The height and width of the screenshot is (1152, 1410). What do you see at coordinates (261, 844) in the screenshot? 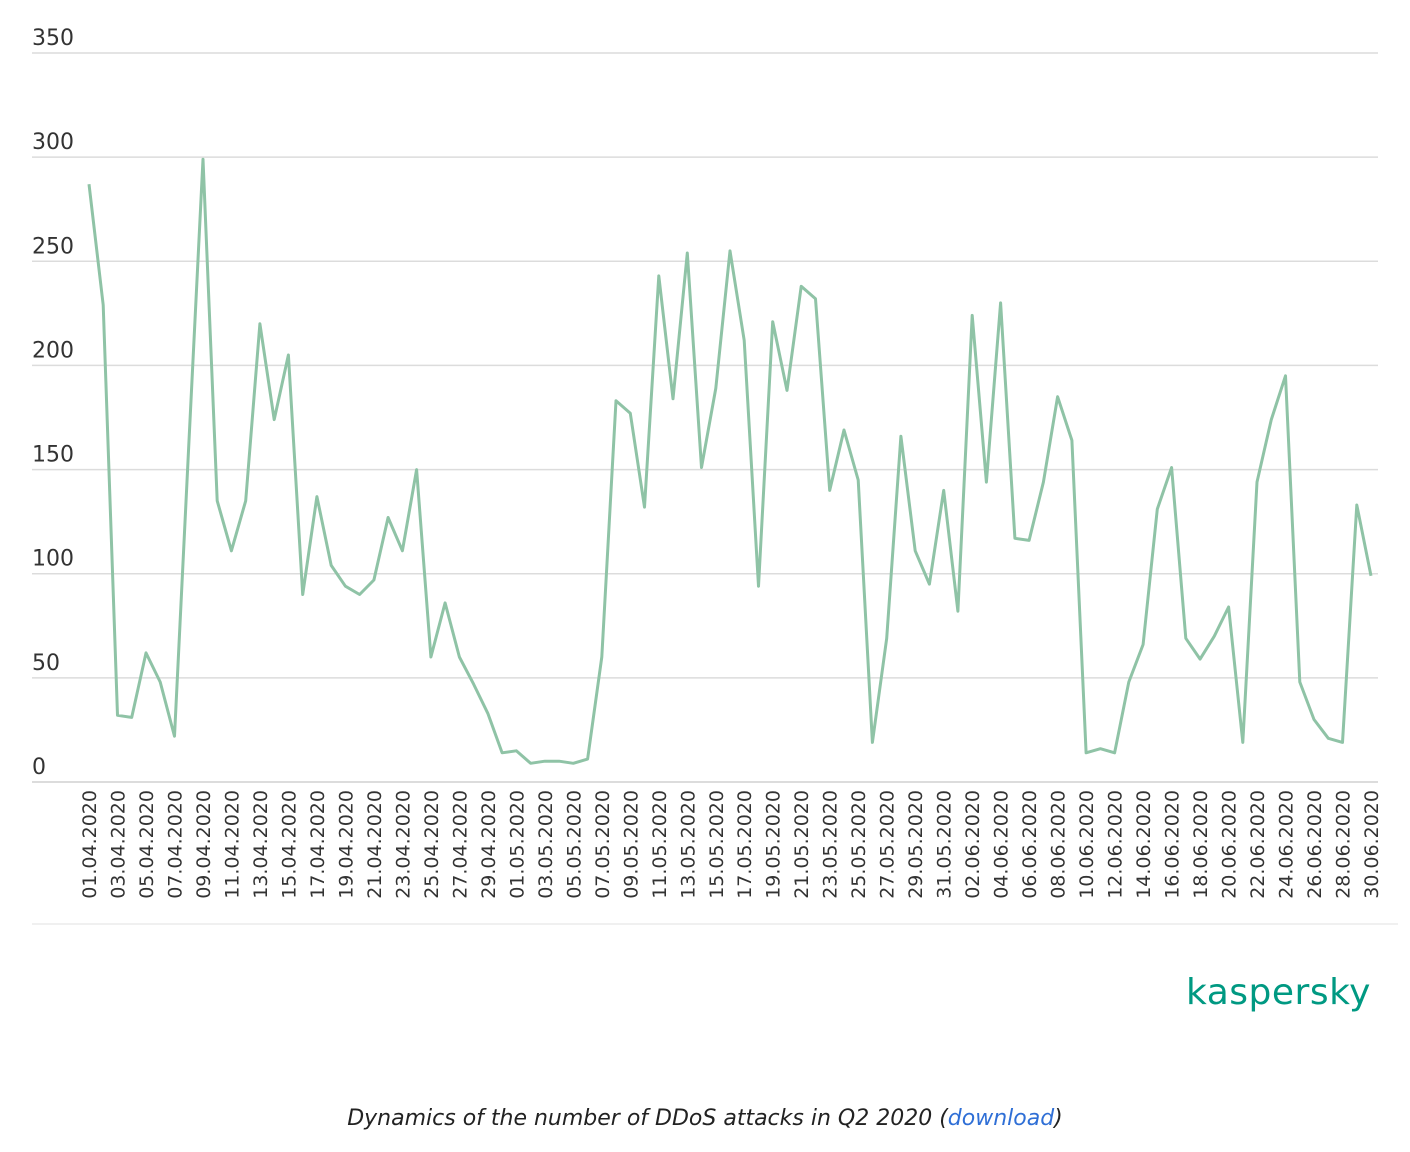
I see `x-tick-label: 13.04.2020` at bounding box center [261, 844].